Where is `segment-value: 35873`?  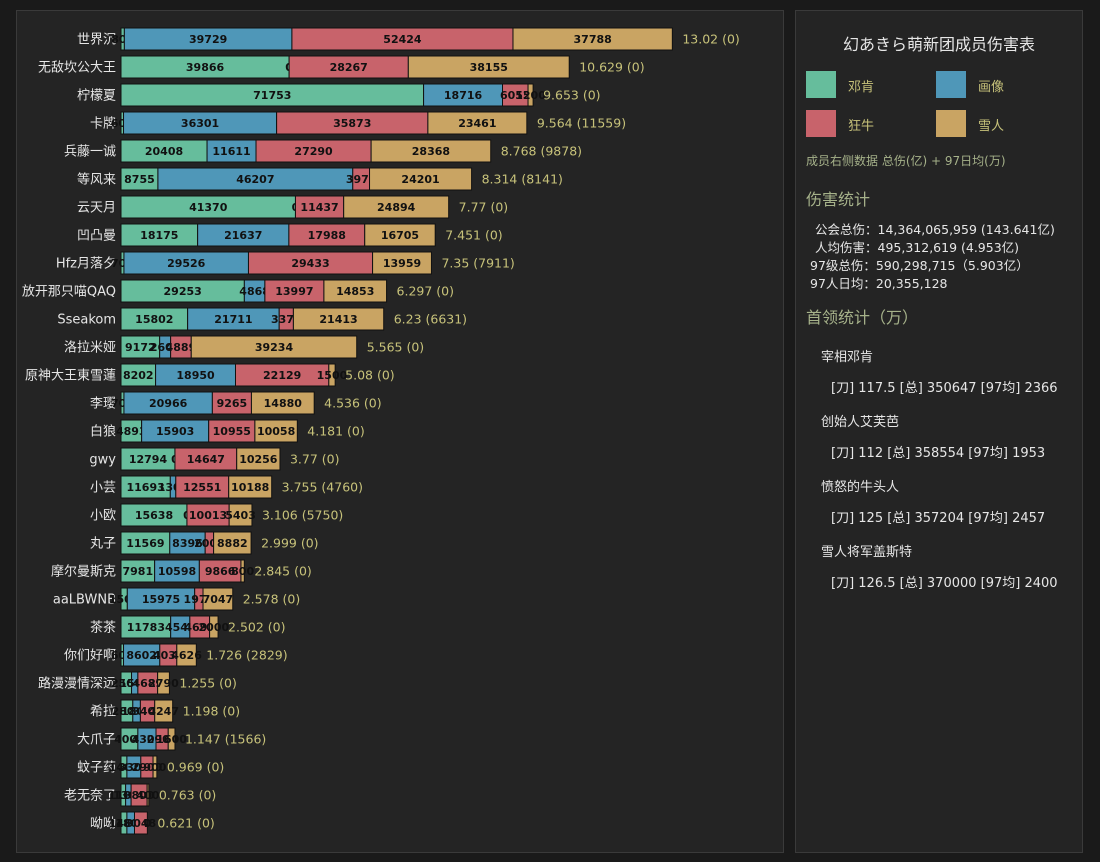
segment-value: 35873 is located at coordinates (352, 123).